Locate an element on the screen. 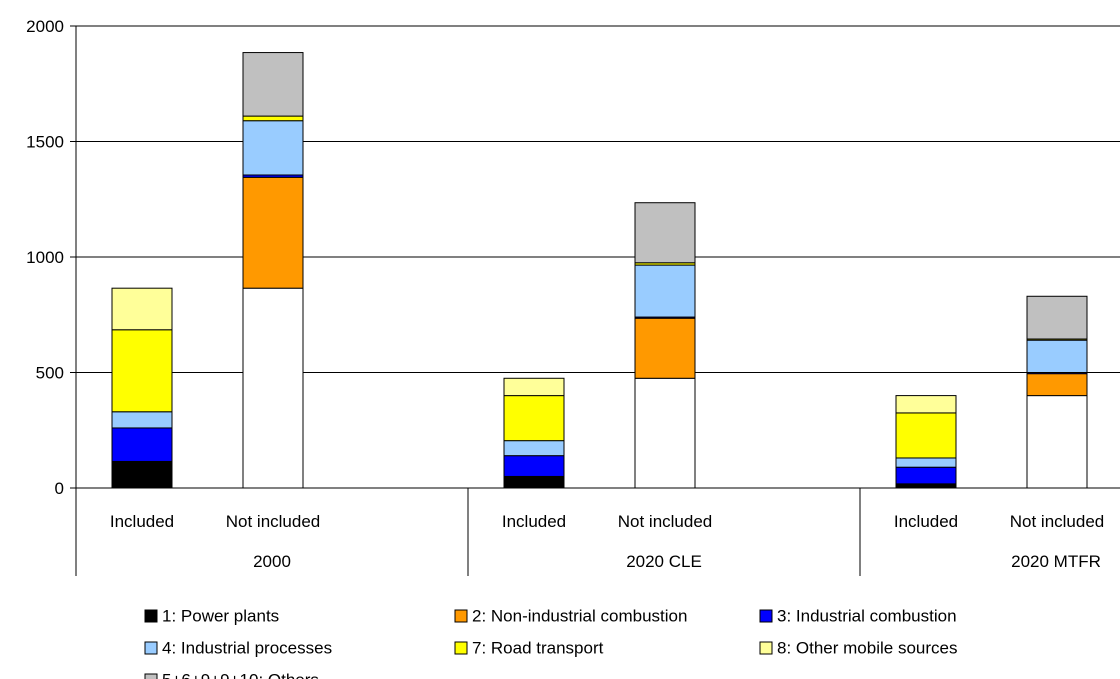 The width and height of the screenshot is (1120, 679). y-tick-label: 0 is located at coordinates (59, 488).